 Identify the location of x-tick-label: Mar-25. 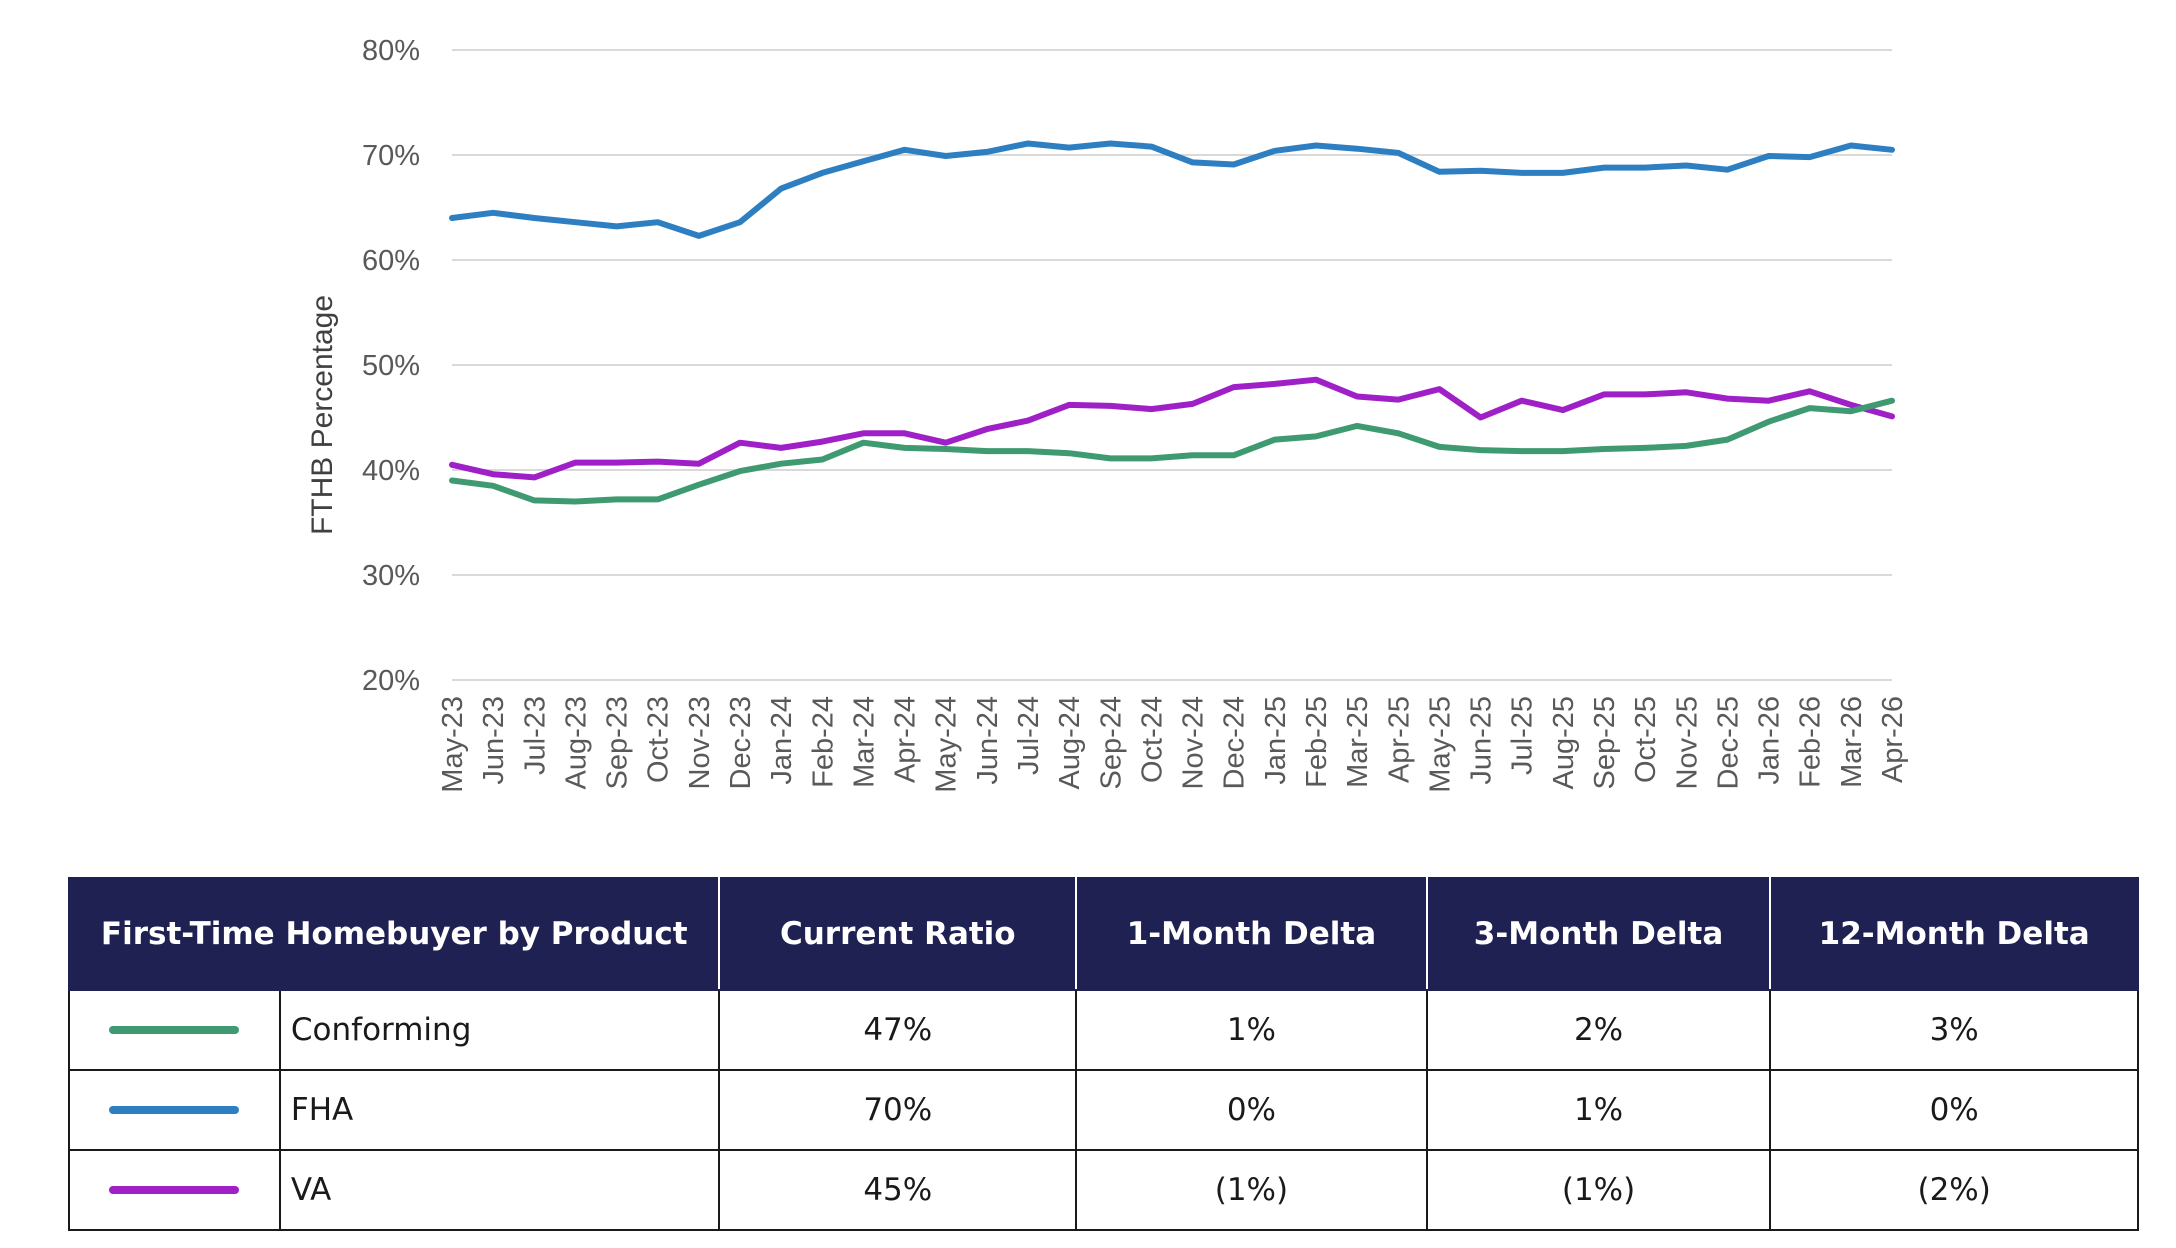
(1358, 742).